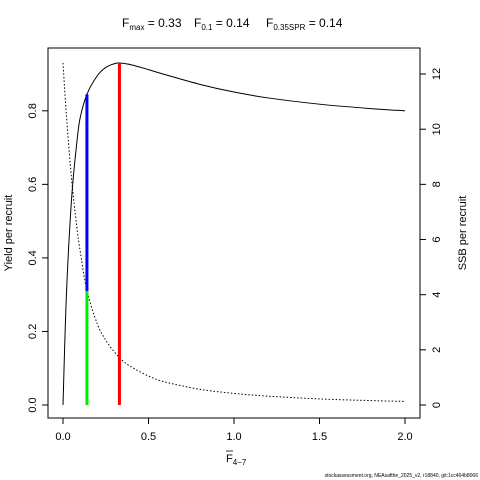  What do you see at coordinates (437, 350) in the screenshot?
I see `y-right-tick-label: 2` at bounding box center [437, 350].